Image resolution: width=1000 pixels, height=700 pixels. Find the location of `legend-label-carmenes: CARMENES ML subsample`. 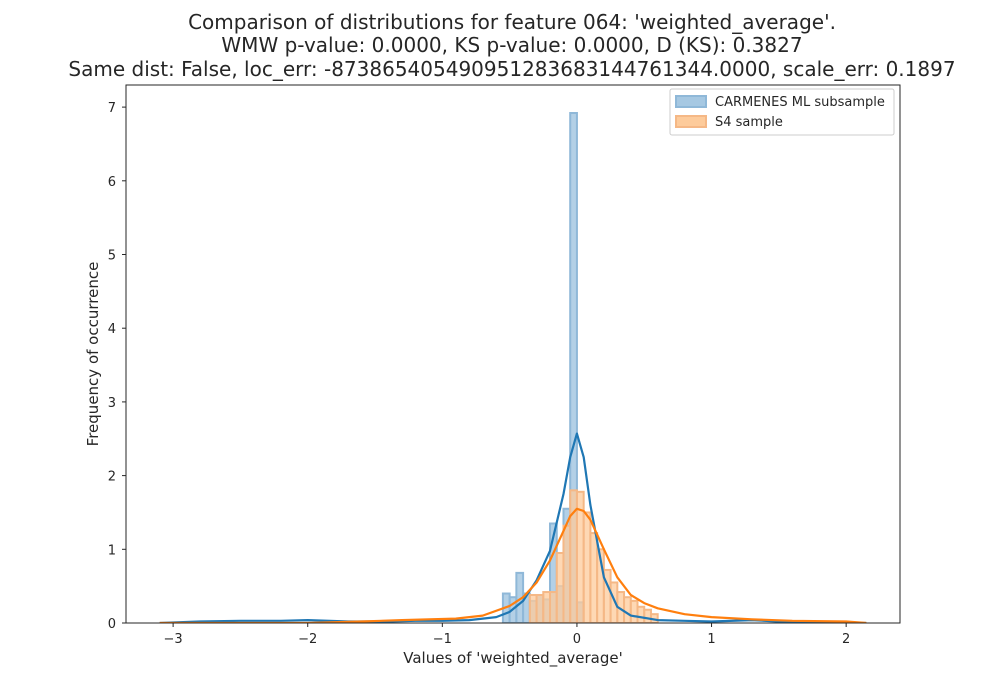

legend-label-carmenes: CARMENES ML subsample is located at coordinates (800, 102).